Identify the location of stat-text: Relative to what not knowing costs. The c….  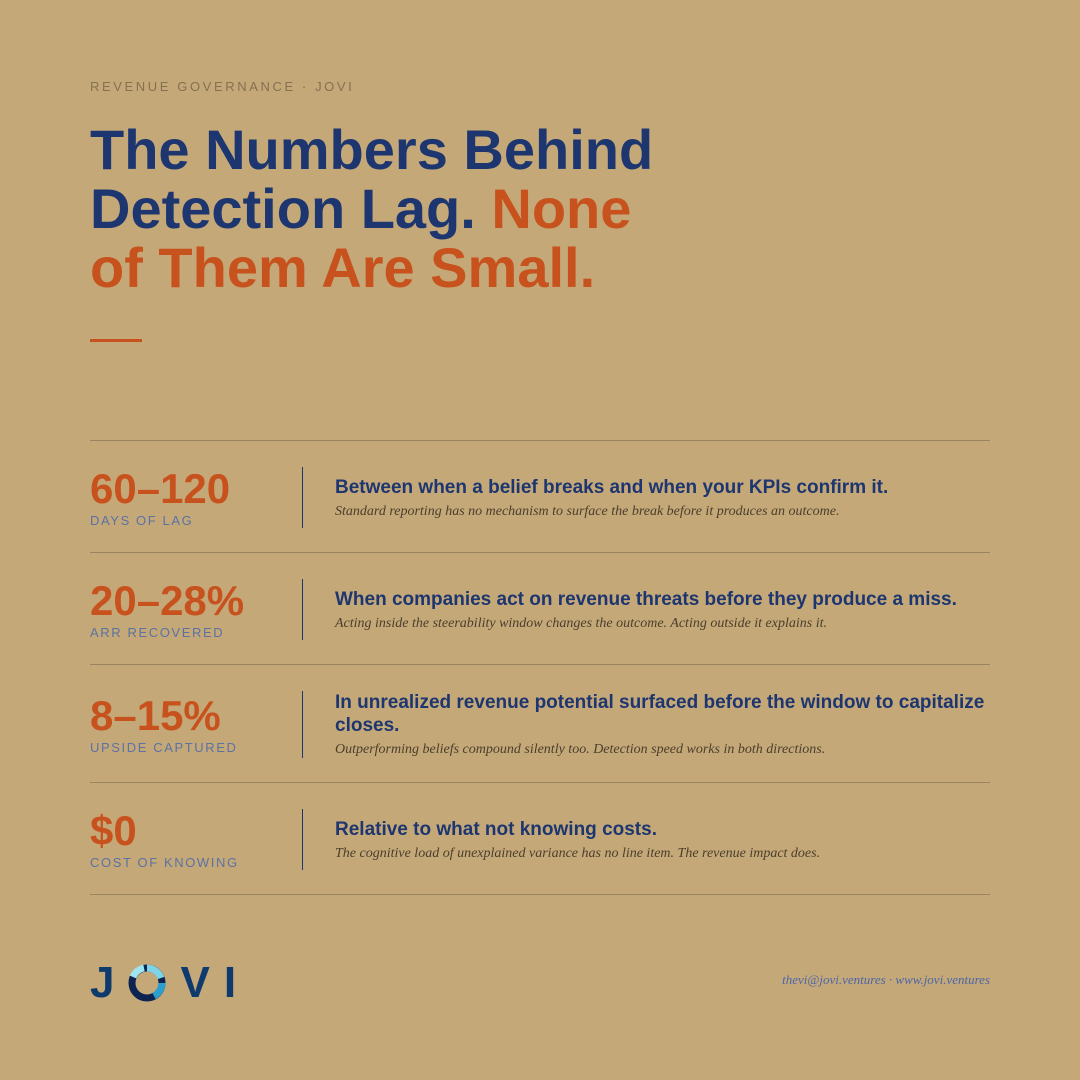
(662, 840).